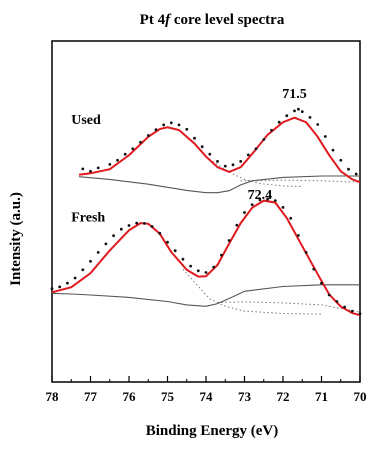 Image resolution: width=366 pixels, height=451 pixels. What do you see at coordinates (245, 396) in the screenshot?
I see `x-tick-label-5: 73` at bounding box center [245, 396].